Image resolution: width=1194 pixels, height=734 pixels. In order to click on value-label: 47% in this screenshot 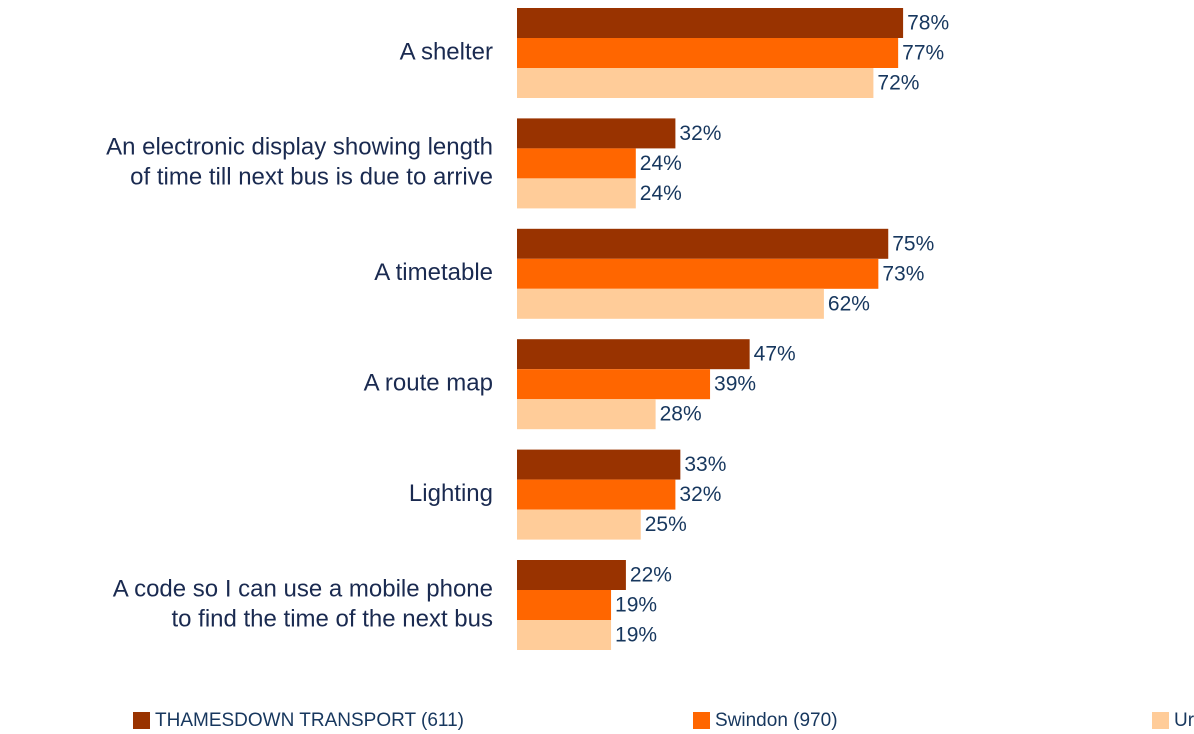, I will do `click(775, 354)`.